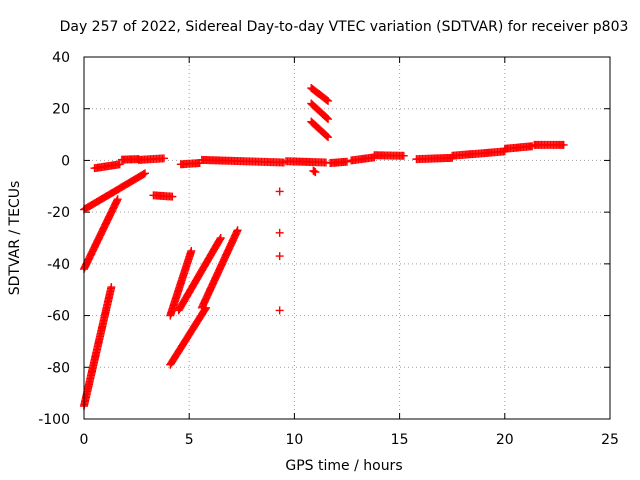  I want to click on y-tick-label: 0, so click(65, 161).